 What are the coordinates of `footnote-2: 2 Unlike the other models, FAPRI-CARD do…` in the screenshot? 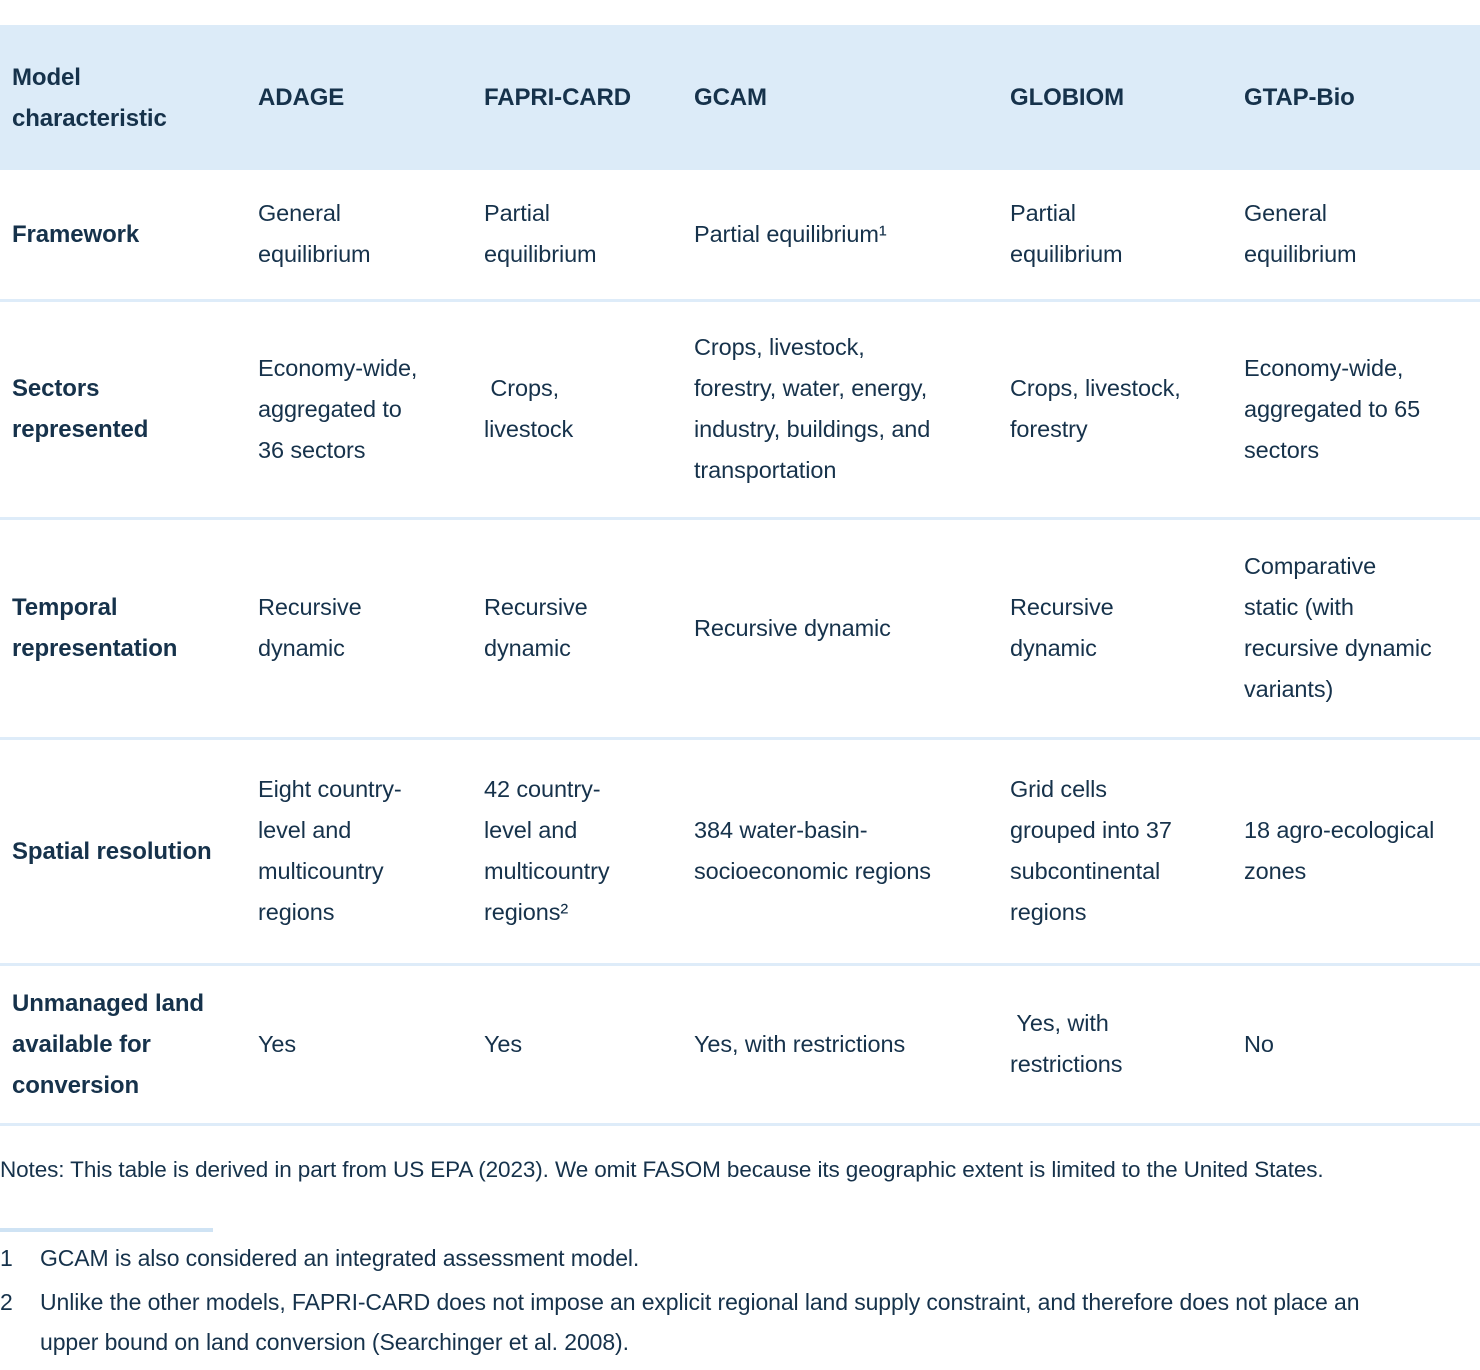 It's located at (740, 1322).